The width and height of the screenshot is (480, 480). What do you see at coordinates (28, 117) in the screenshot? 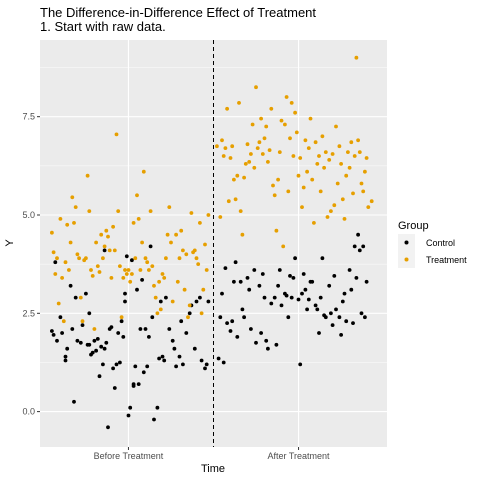
I see `y-tick-label: 7.5` at bounding box center [28, 117].